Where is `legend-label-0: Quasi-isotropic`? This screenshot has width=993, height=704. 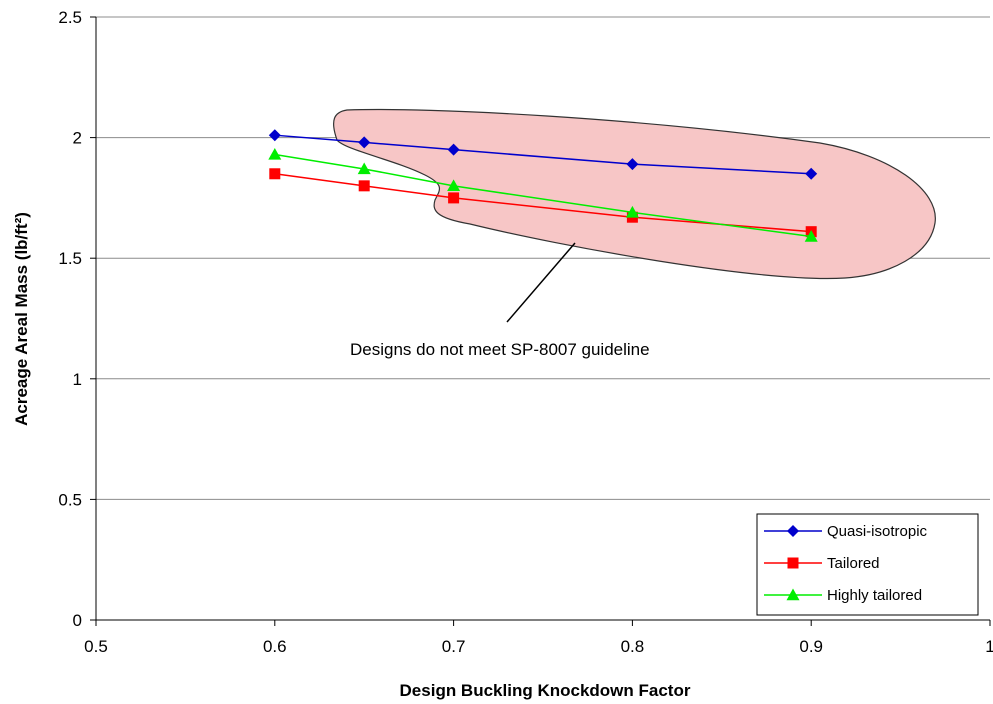
legend-label-0: Quasi-isotropic is located at coordinates (877, 531).